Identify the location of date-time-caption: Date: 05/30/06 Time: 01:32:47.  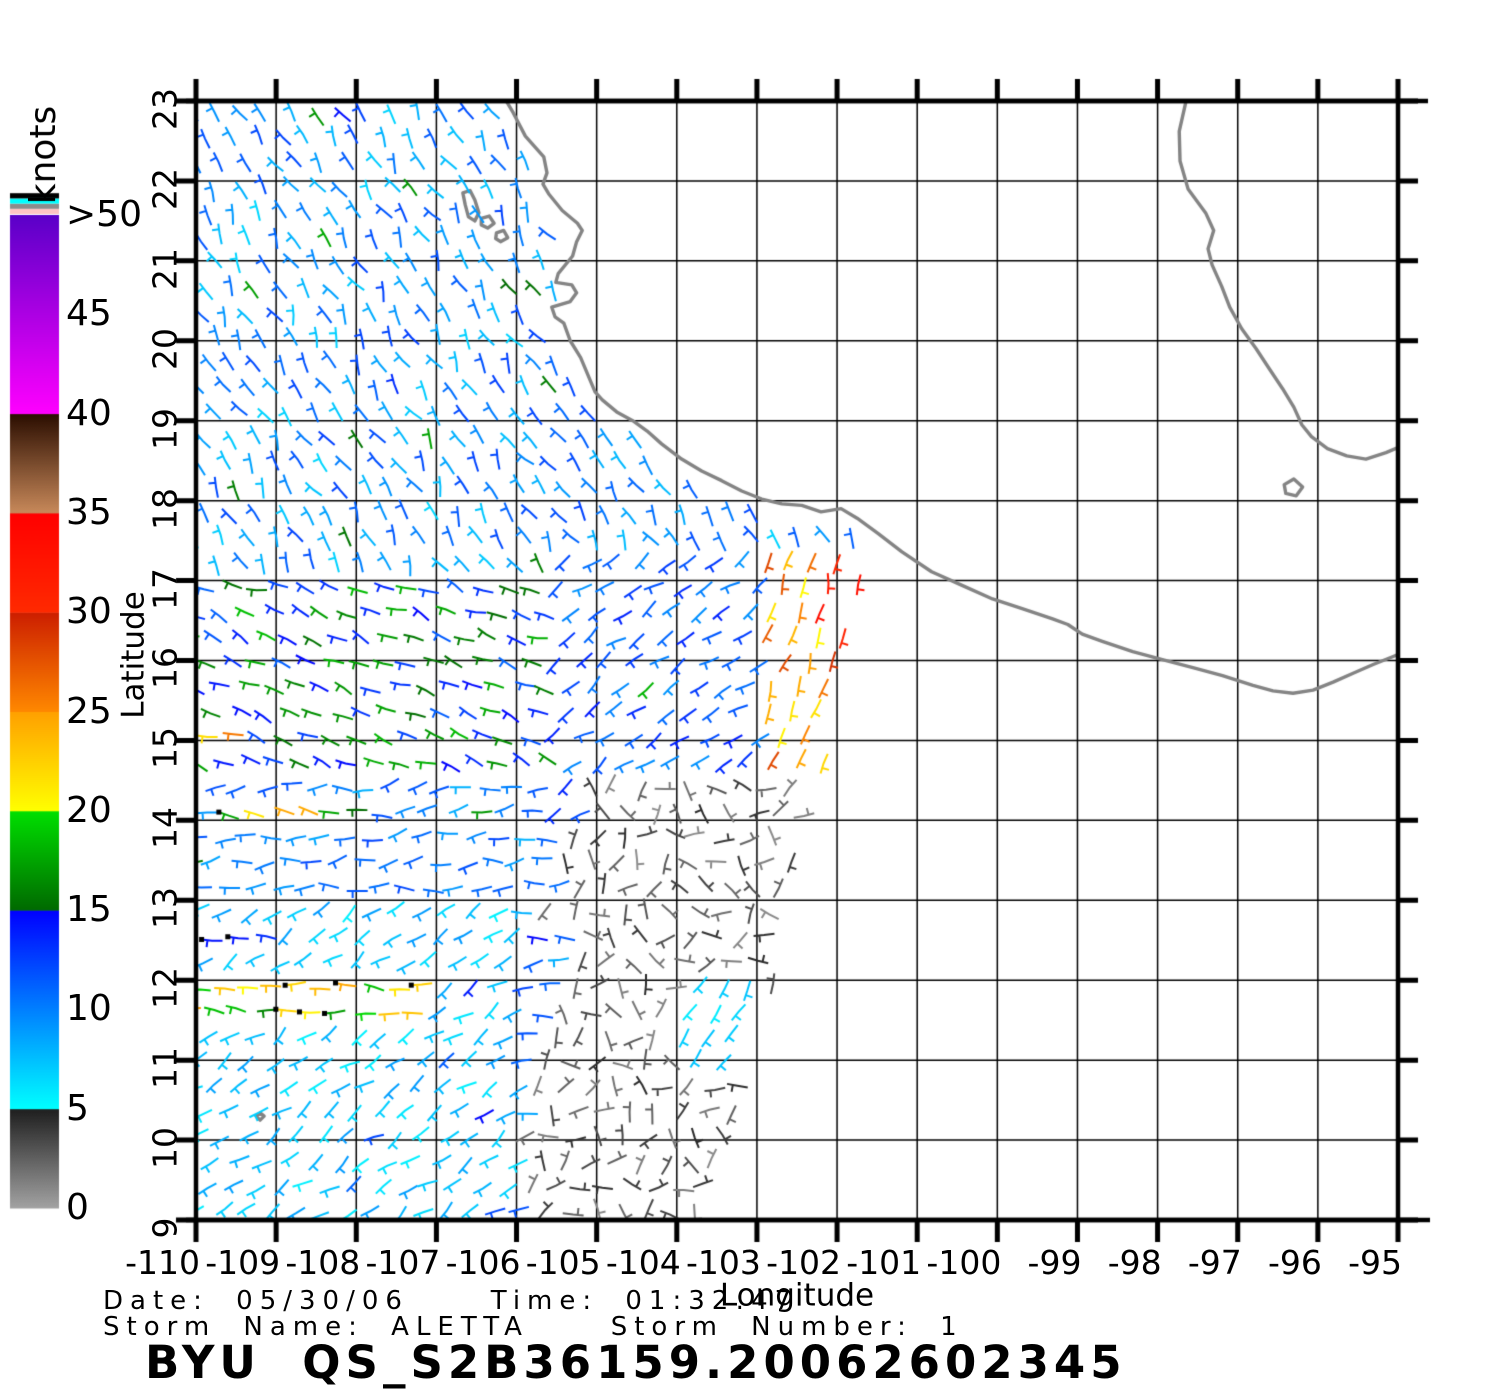
(451, 1301).